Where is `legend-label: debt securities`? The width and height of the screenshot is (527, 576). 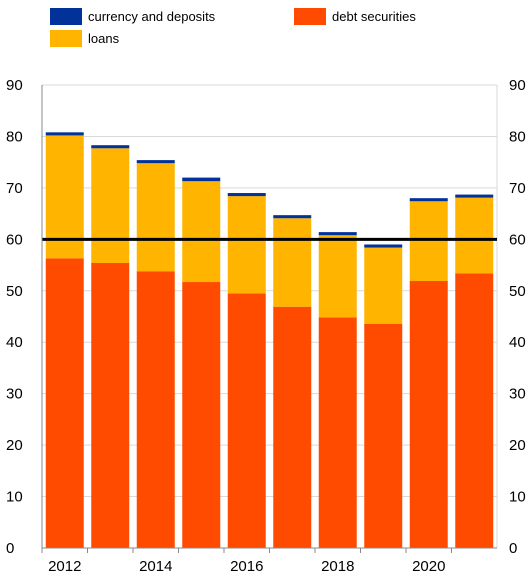 legend-label: debt securities is located at coordinates (374, 16).